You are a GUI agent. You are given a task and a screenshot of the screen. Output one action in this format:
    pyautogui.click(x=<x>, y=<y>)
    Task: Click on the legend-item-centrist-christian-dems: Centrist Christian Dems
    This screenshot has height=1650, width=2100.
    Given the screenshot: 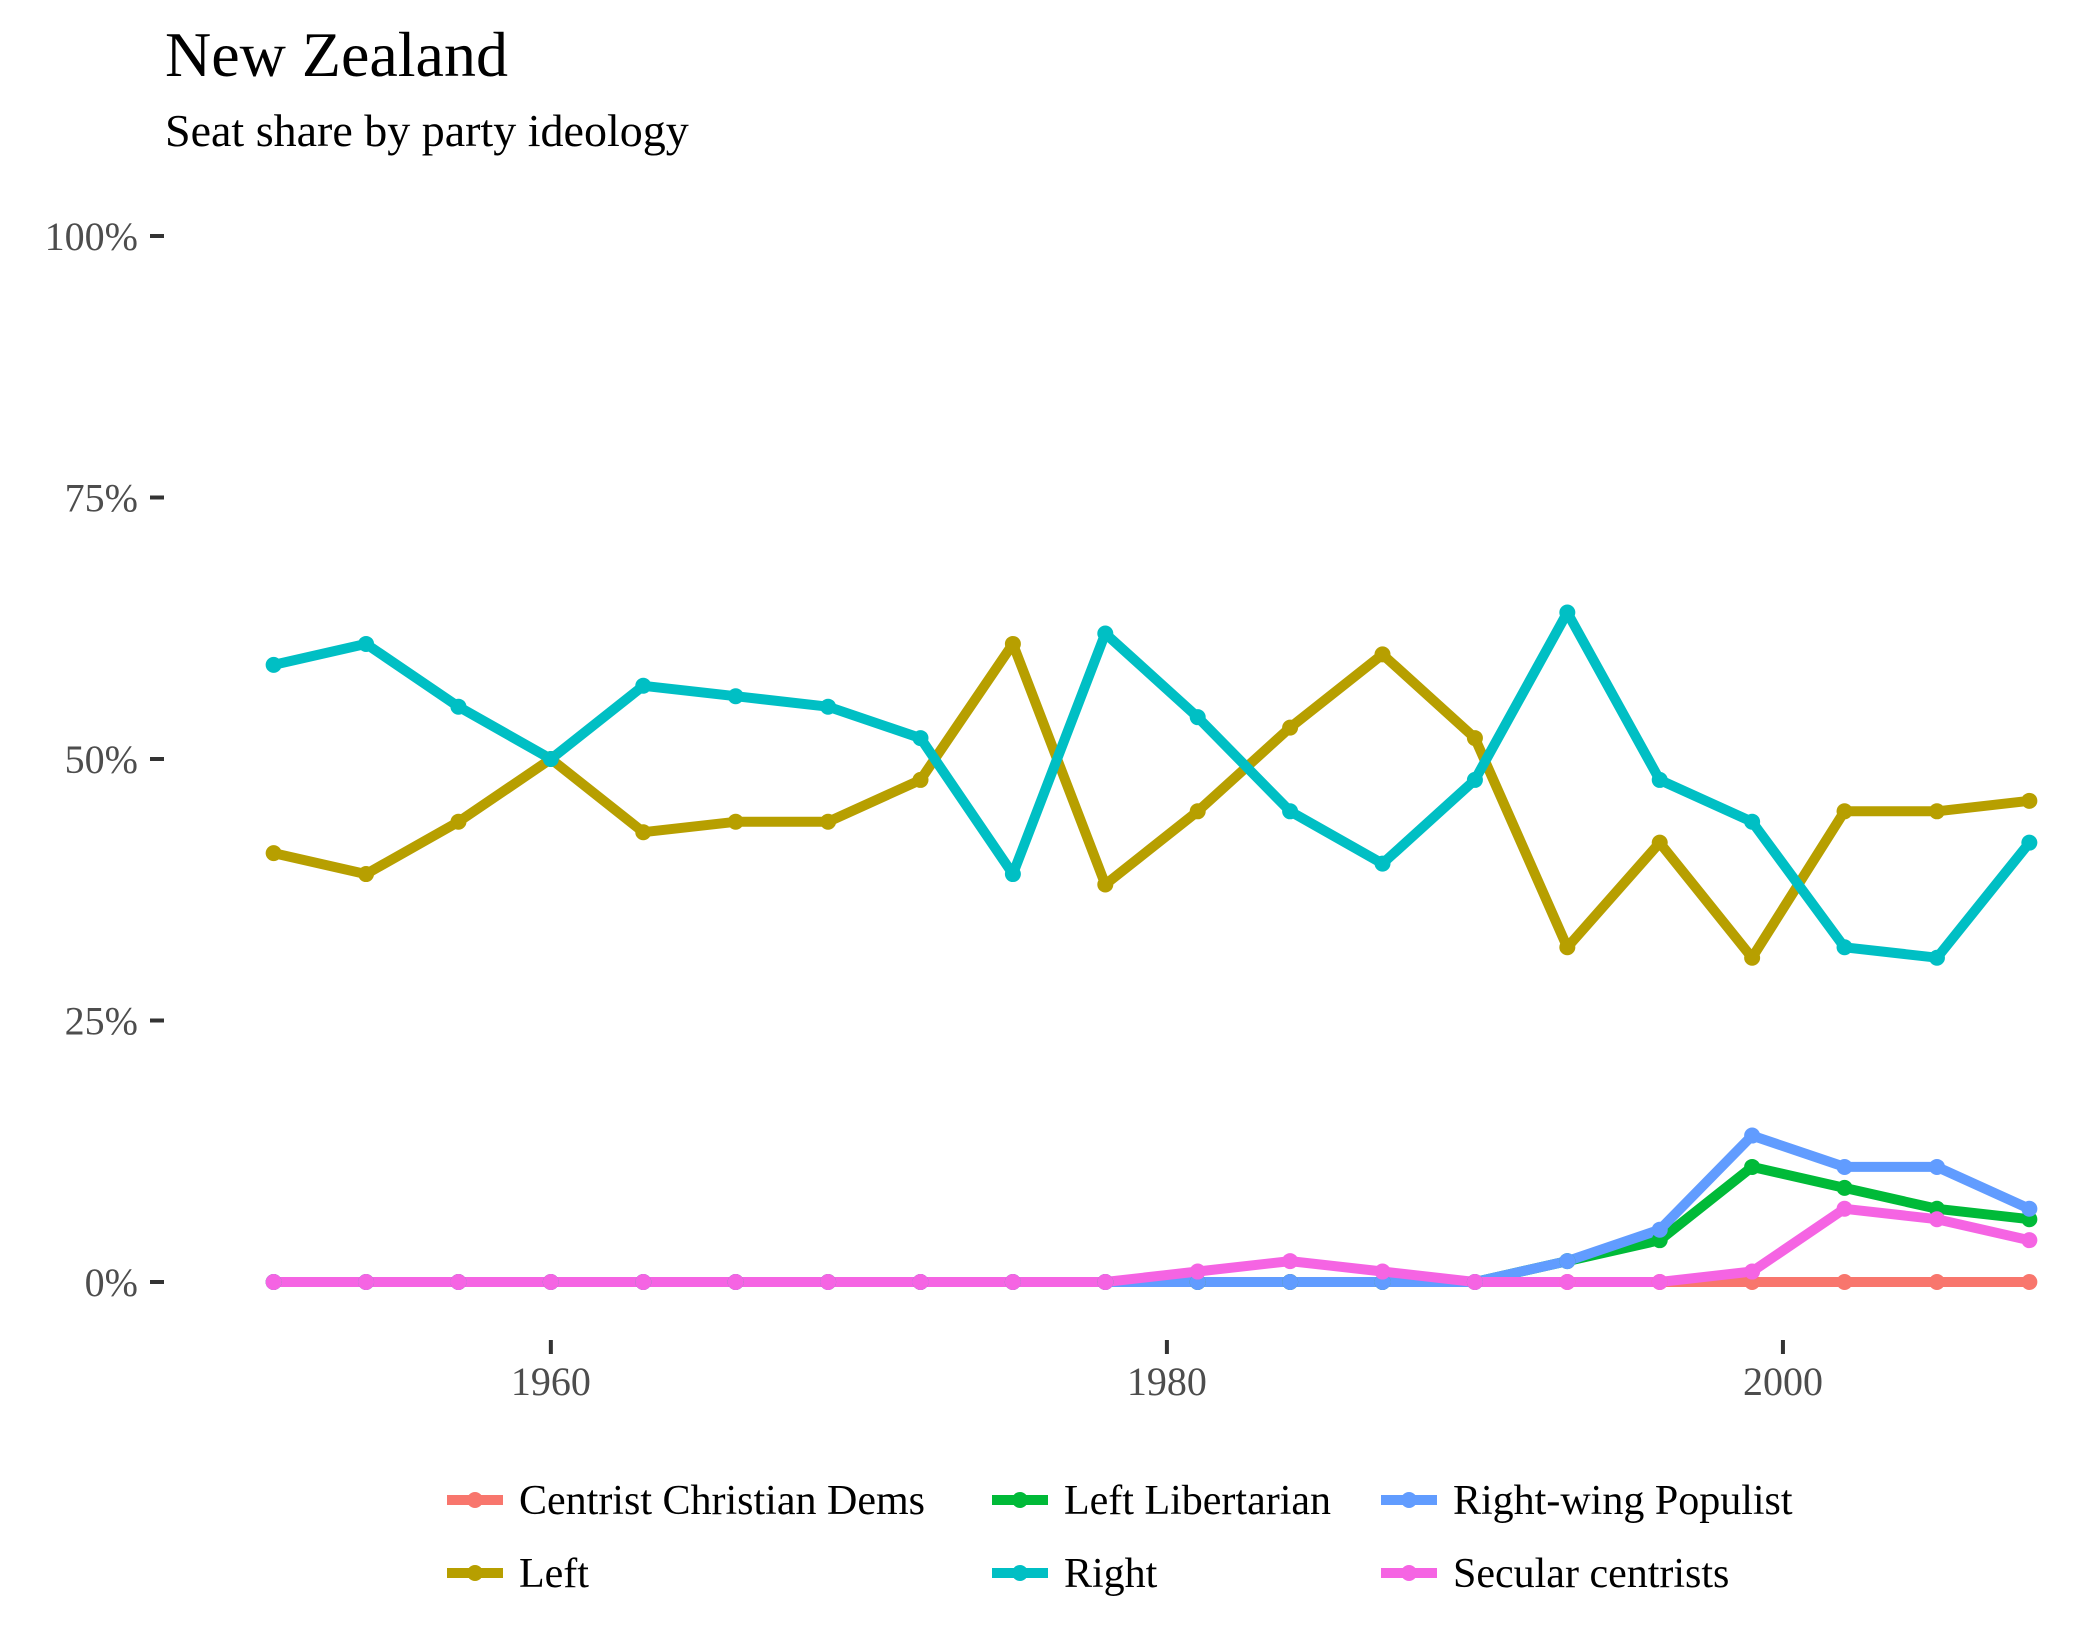 What is the action you would take?
    pyautogui.click(x=686, y=1501)
    